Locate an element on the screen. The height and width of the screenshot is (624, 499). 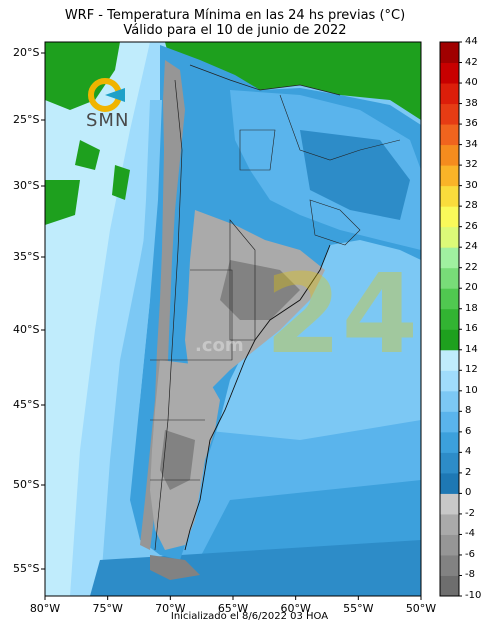
pampas-colder-core is located at coordinates (260, 290).